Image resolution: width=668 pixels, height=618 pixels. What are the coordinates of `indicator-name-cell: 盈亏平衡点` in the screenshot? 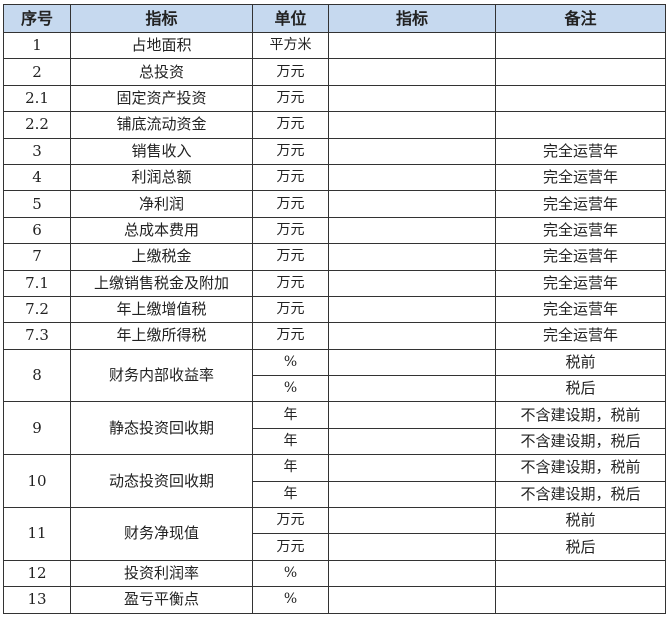 It's located at (161, 600).